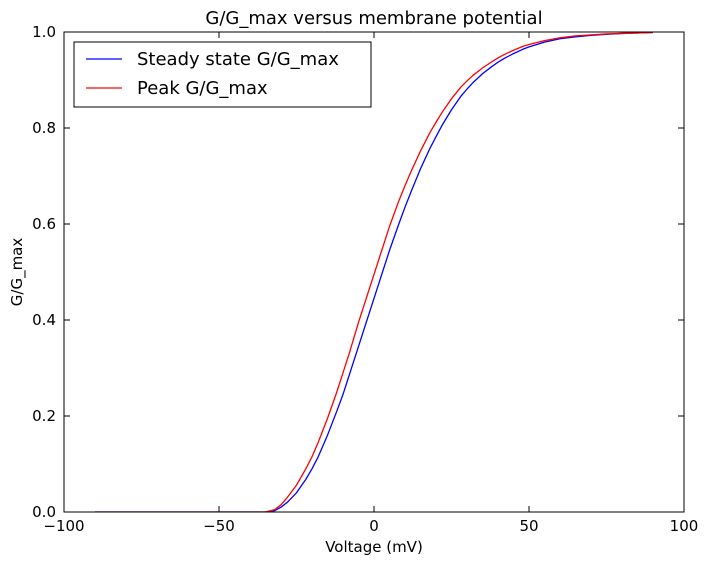 The image size is (707, 564). What do you see at coordinates (373, 18) in the screenshot?
I see `chart-title: G/G_max versus membrane potential` at bounding box center [373, 18].